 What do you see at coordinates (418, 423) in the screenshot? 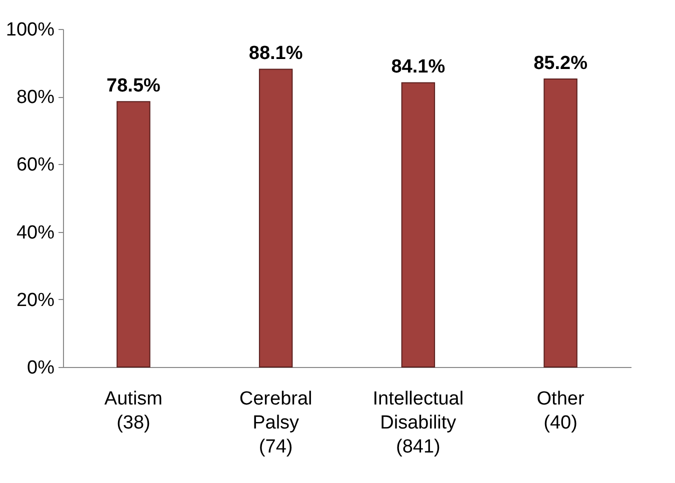
I see `x-tick-label: Intellectual Disability (841)` at bounding box center [418, 423].